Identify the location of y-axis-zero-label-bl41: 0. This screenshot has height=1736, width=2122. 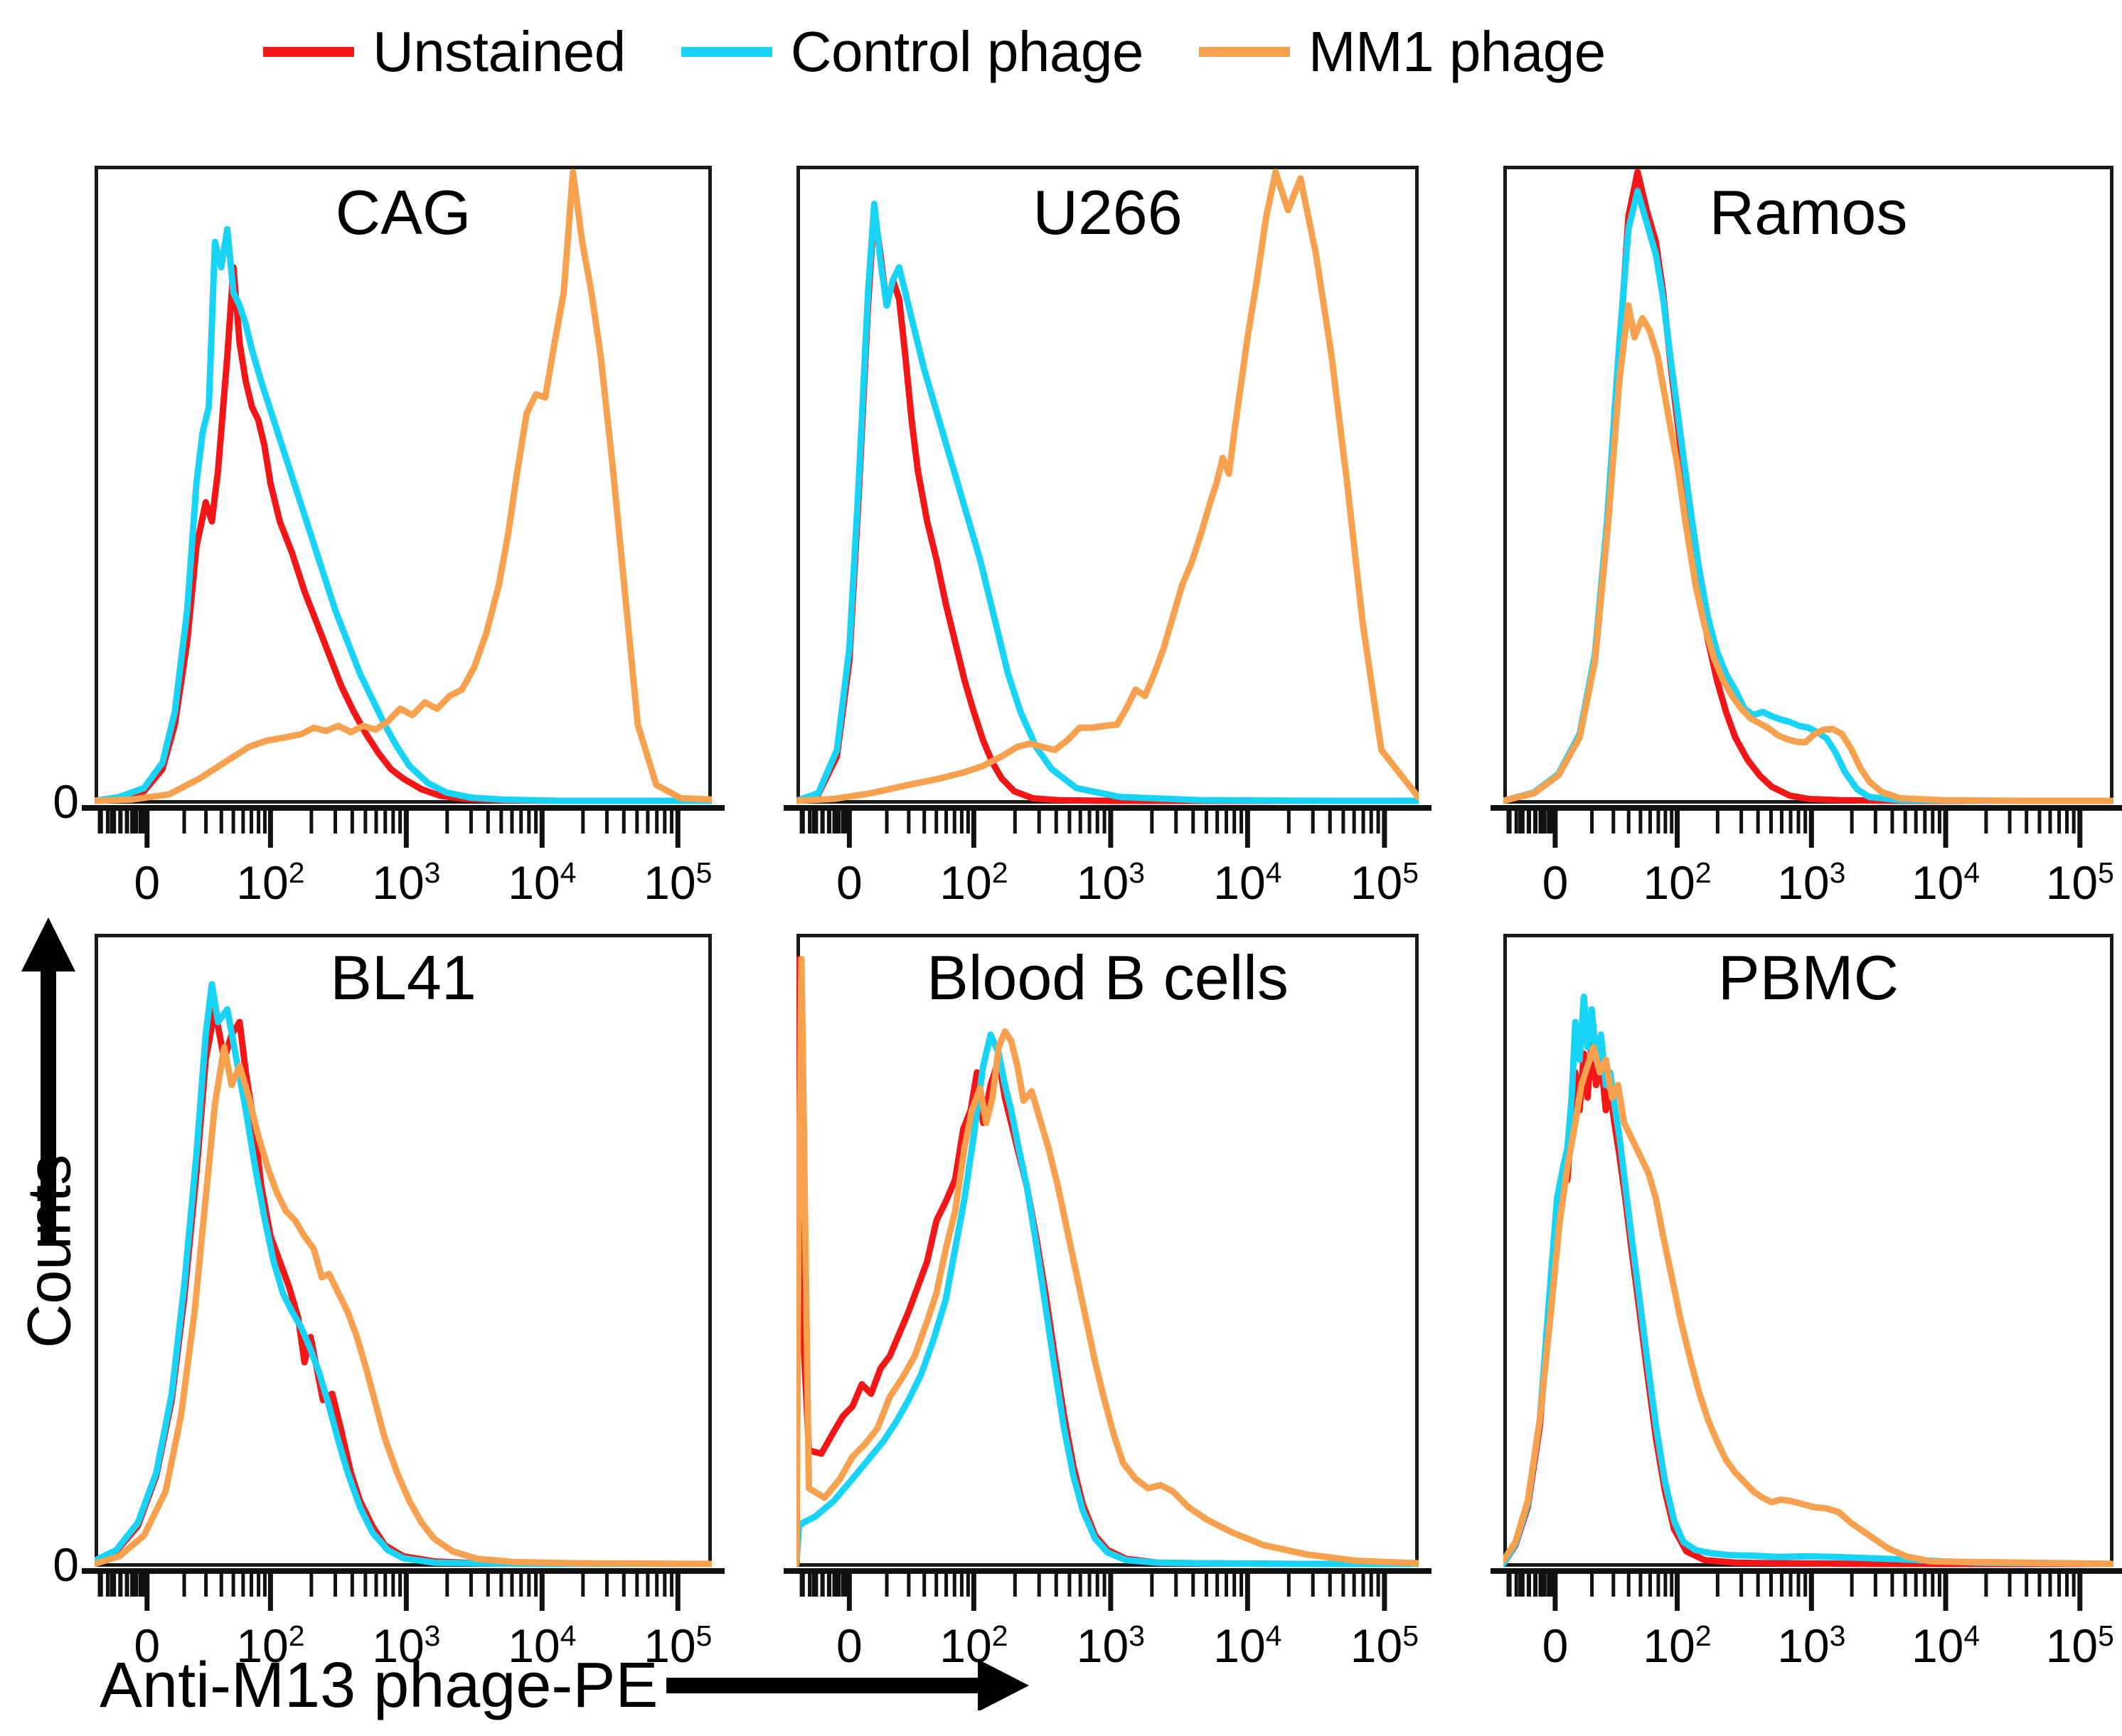
(66, 1565).